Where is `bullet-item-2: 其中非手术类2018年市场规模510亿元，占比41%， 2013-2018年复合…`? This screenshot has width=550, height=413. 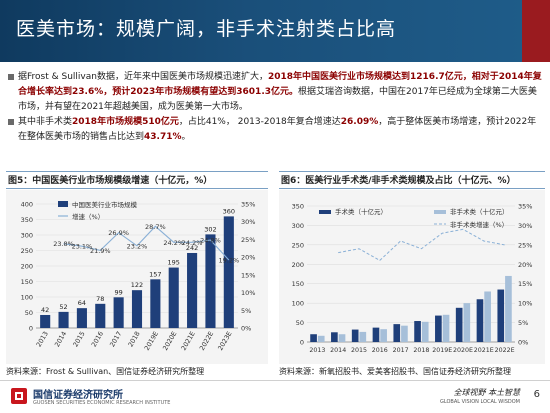
bullet-item-2: 其中非手术类2018年市场规模510亿元，占比41%， 2013-2018年复合… is located at coordinates (275, 130).